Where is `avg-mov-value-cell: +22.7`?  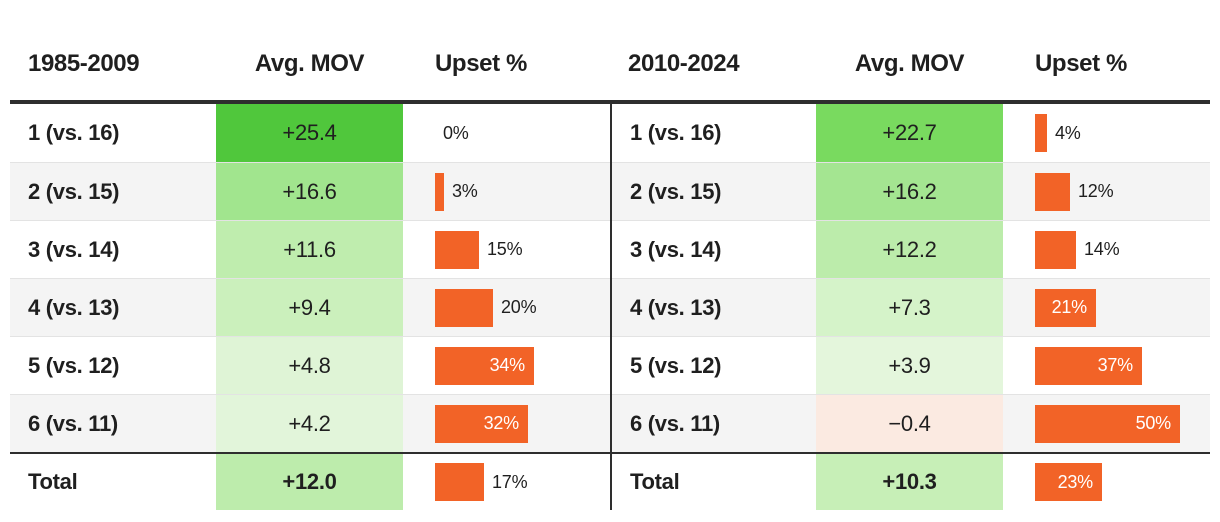 avg-mov-value-cell: +22.7 is located at coordinates (909, 133).